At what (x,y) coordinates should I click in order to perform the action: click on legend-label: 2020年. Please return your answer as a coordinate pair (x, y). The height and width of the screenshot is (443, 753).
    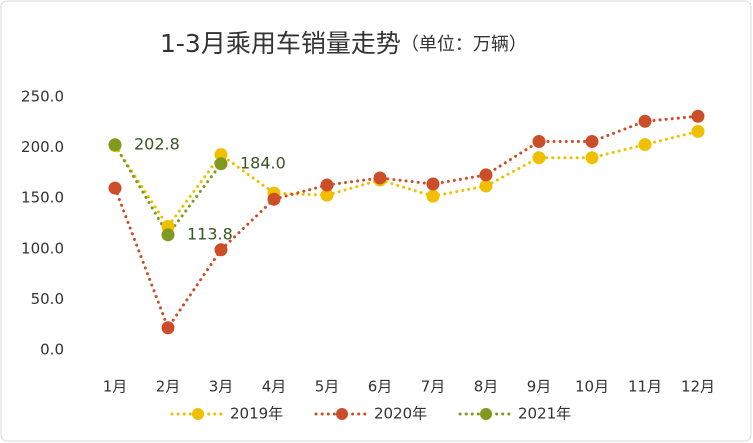
    Looking at the image, I should click on (400, 414).